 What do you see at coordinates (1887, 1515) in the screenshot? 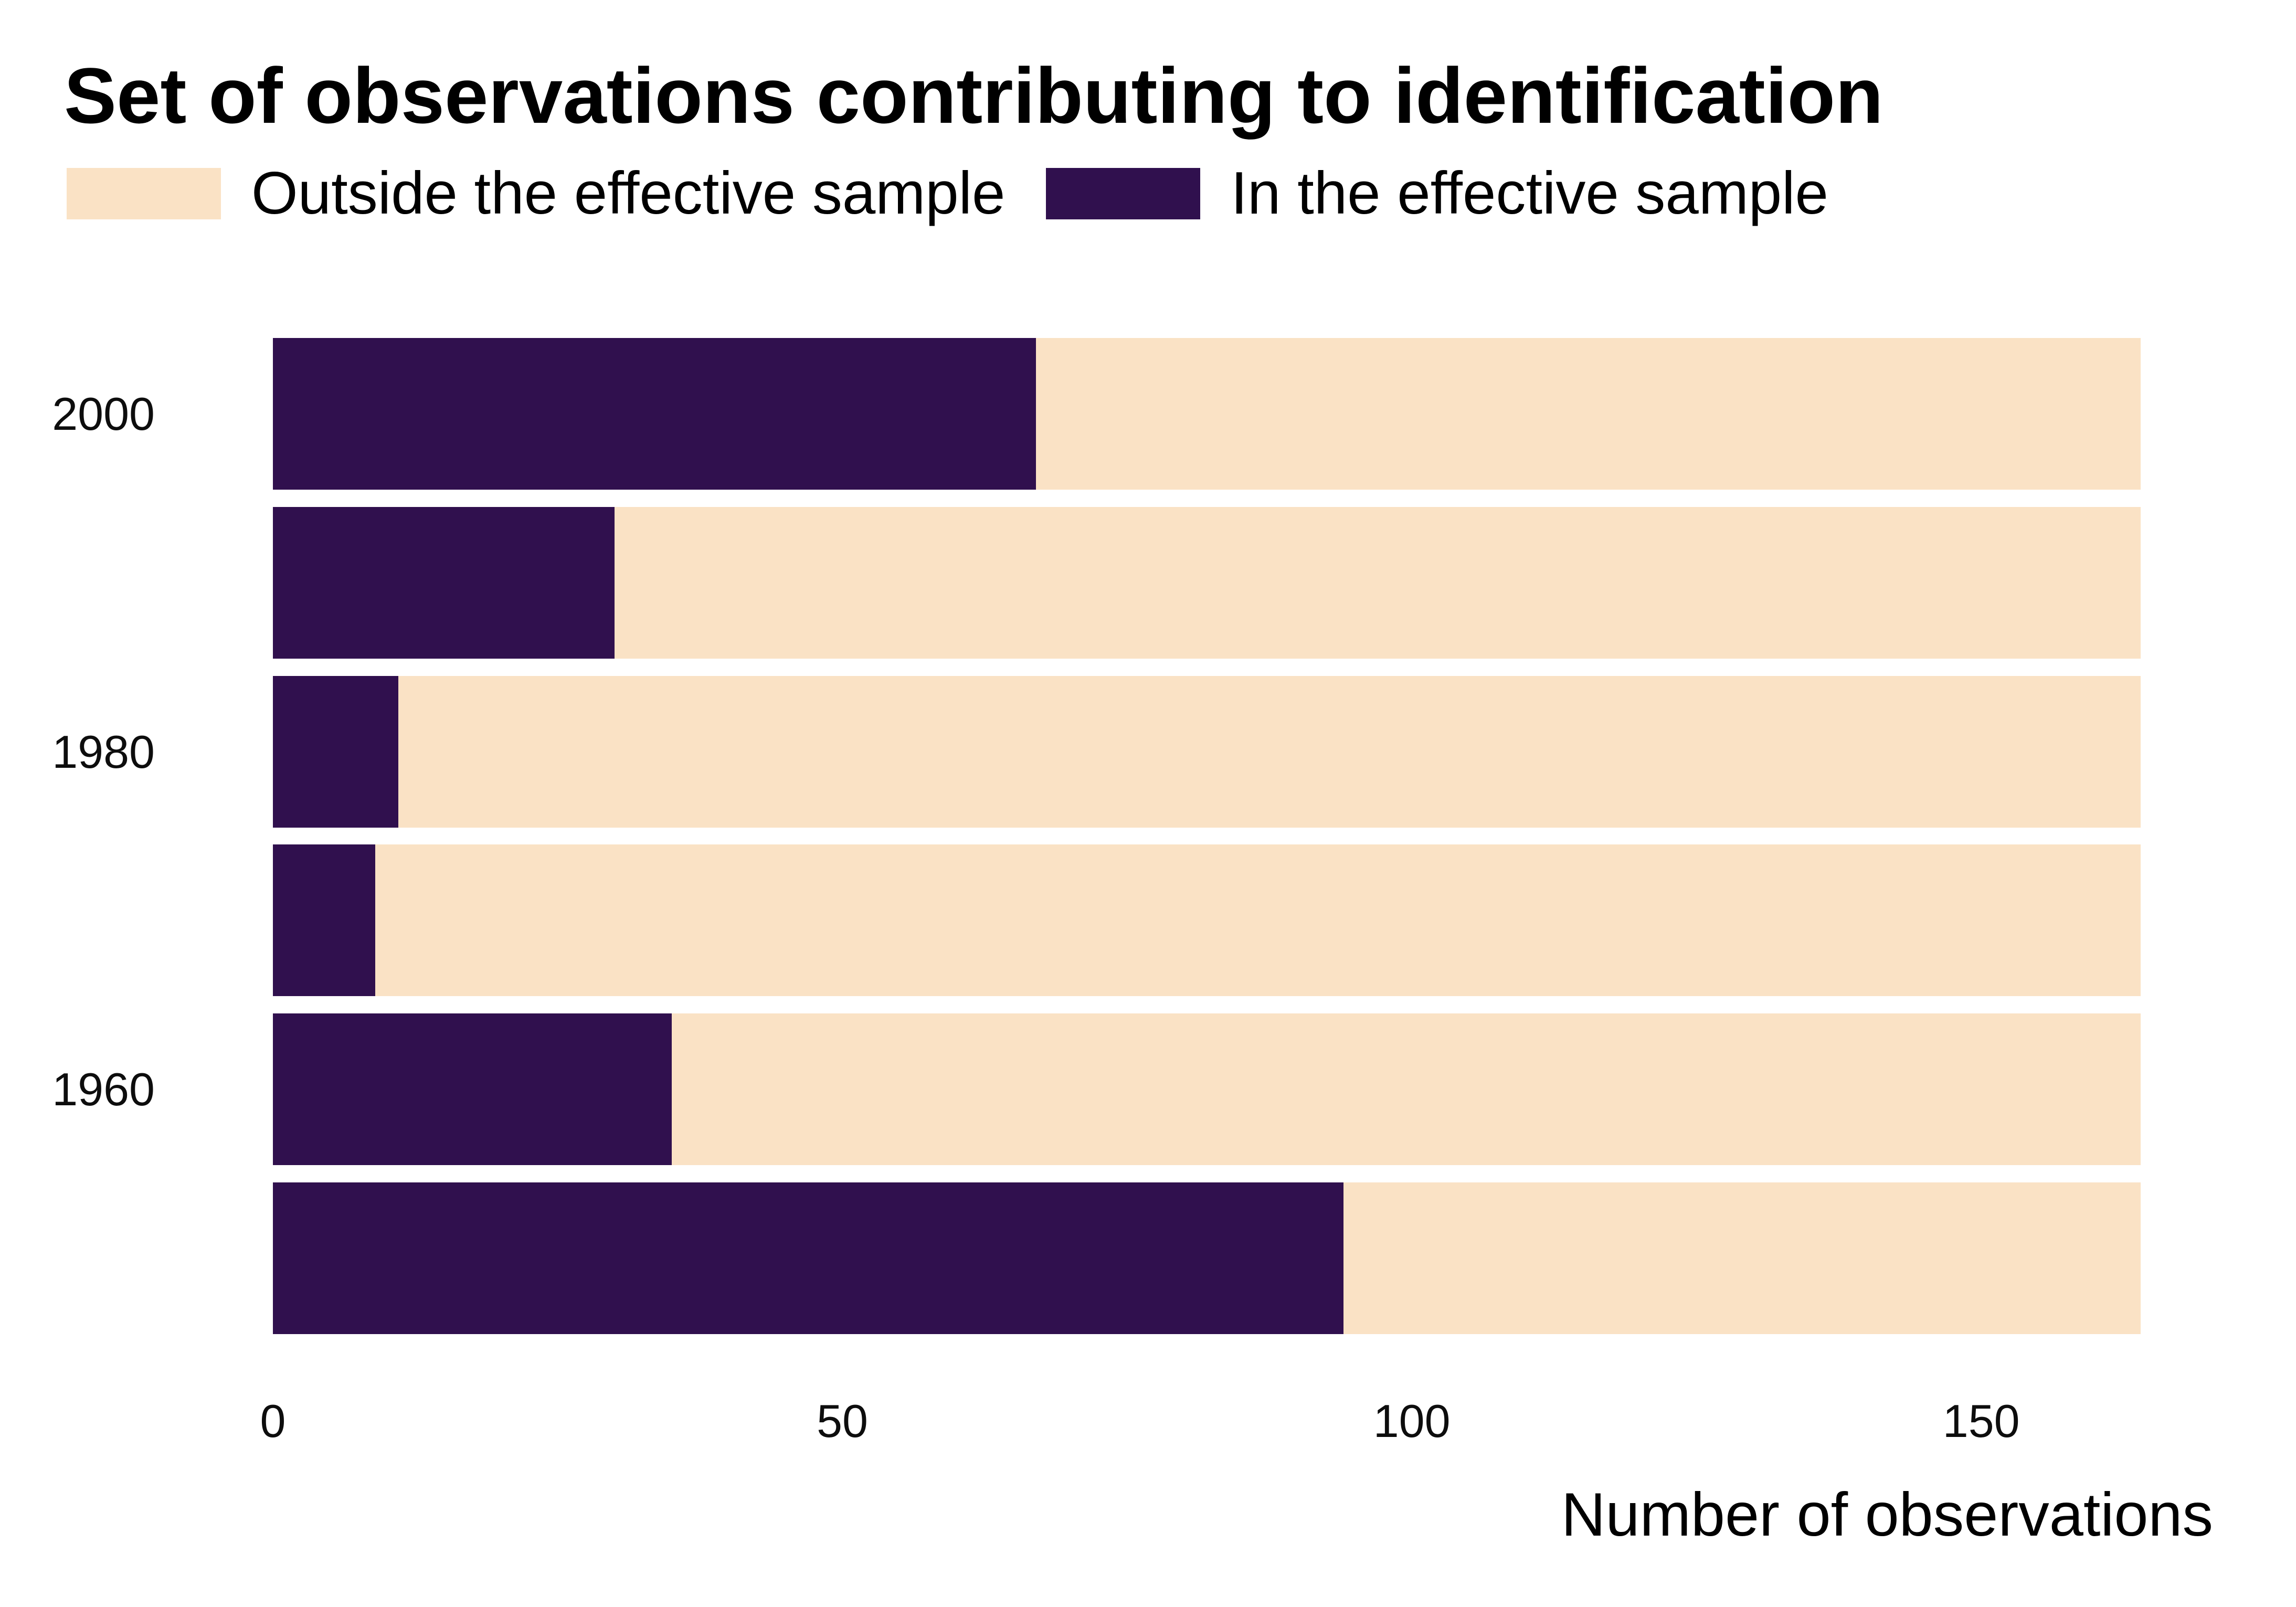
I see `x-axis-title: Number of observations` at bounding box center [1887, 1515].